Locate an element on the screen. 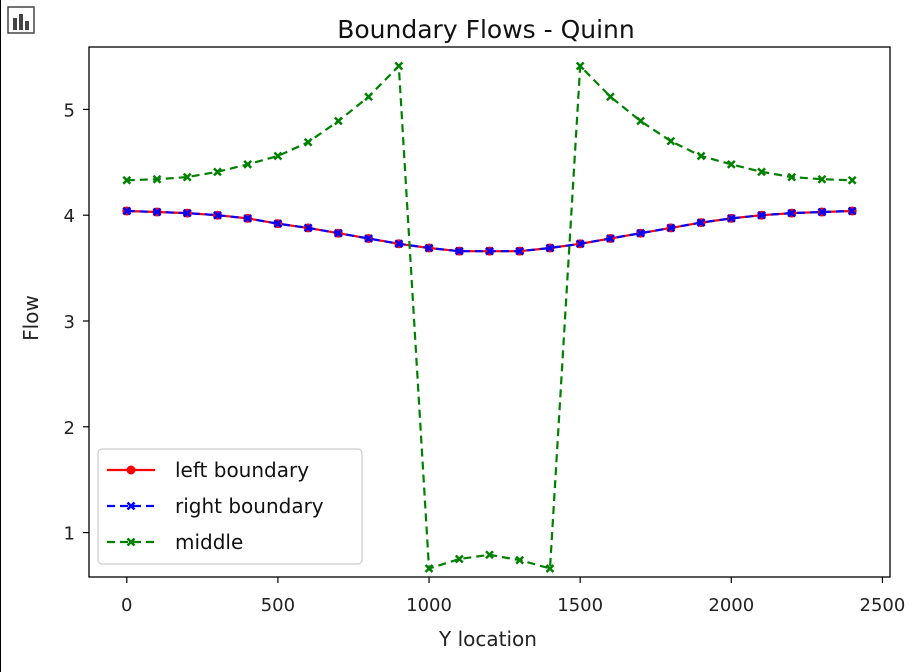 The height and width of the screenshot is (672, 924). legend-label: middle is located at coordinates (209, 542).